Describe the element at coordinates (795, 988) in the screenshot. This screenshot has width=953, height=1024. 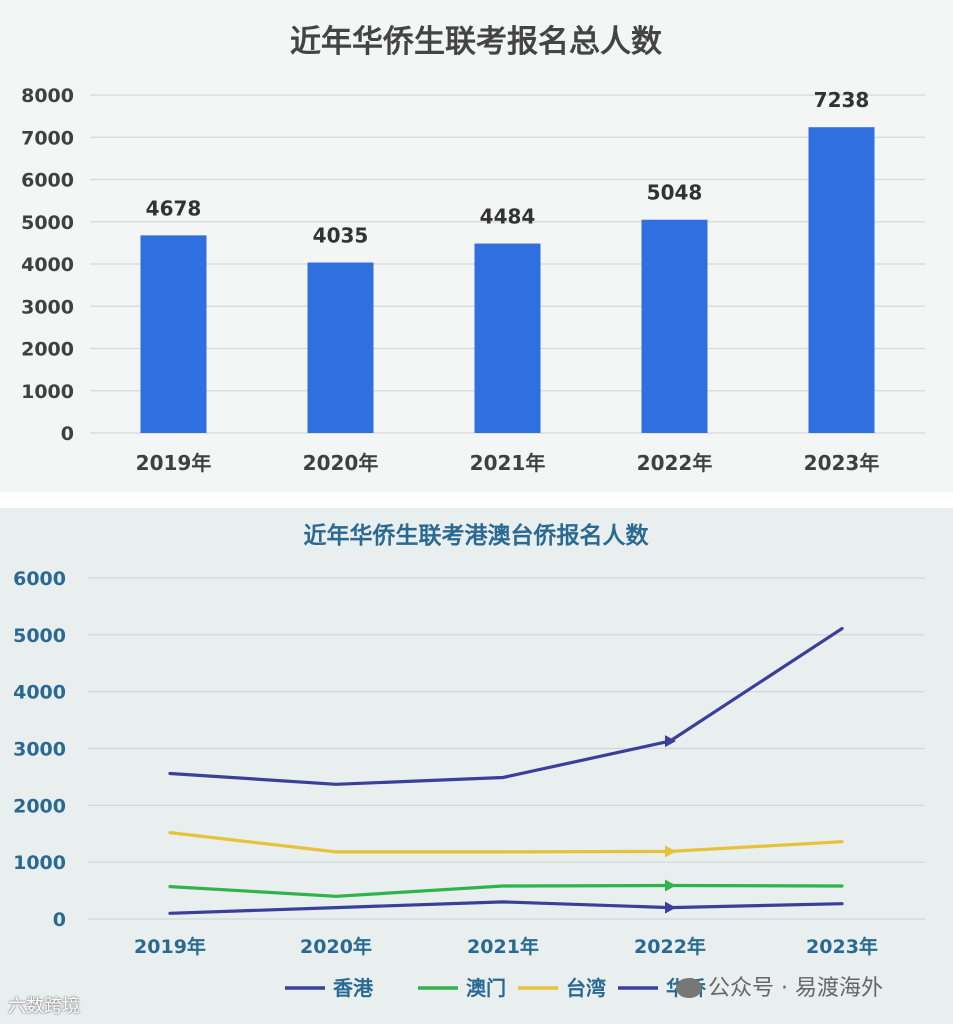
I see `watermark-right-text: 公众号 · 易渡海外` at that location.